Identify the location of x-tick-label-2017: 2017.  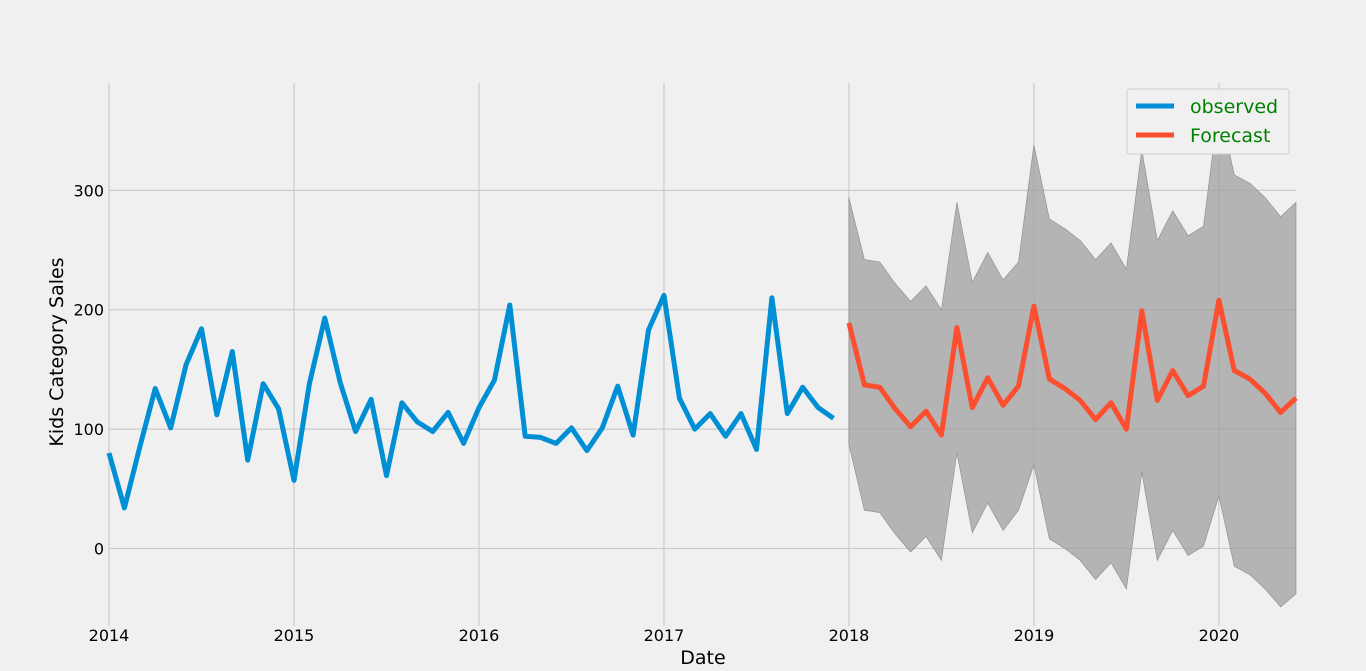
(664, 635).